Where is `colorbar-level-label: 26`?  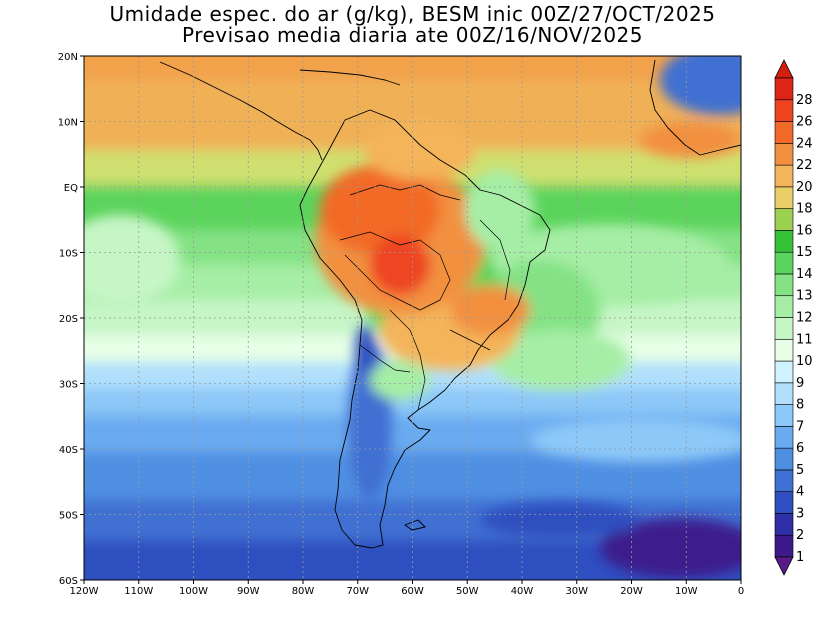
colorbar-level-label: 26 is located at coordinates (804, 122).